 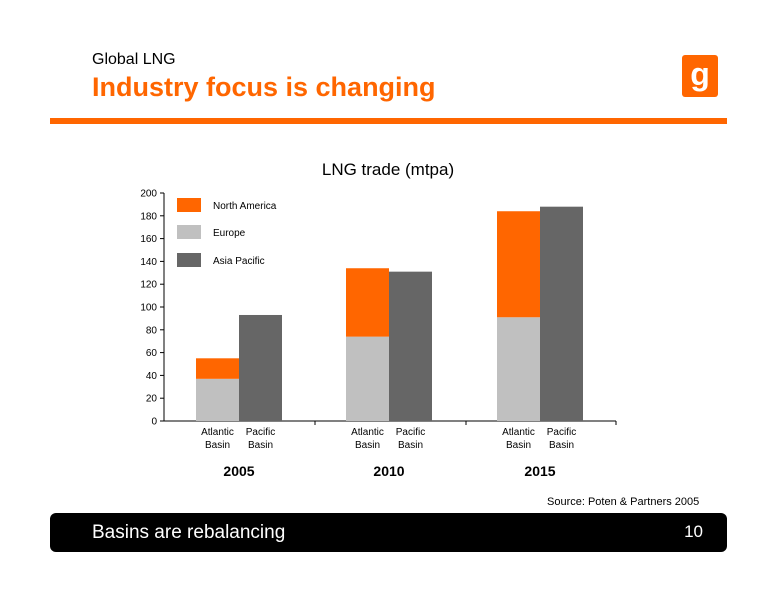 I want to click on logo-letter: g, so click(x=700, y=74).